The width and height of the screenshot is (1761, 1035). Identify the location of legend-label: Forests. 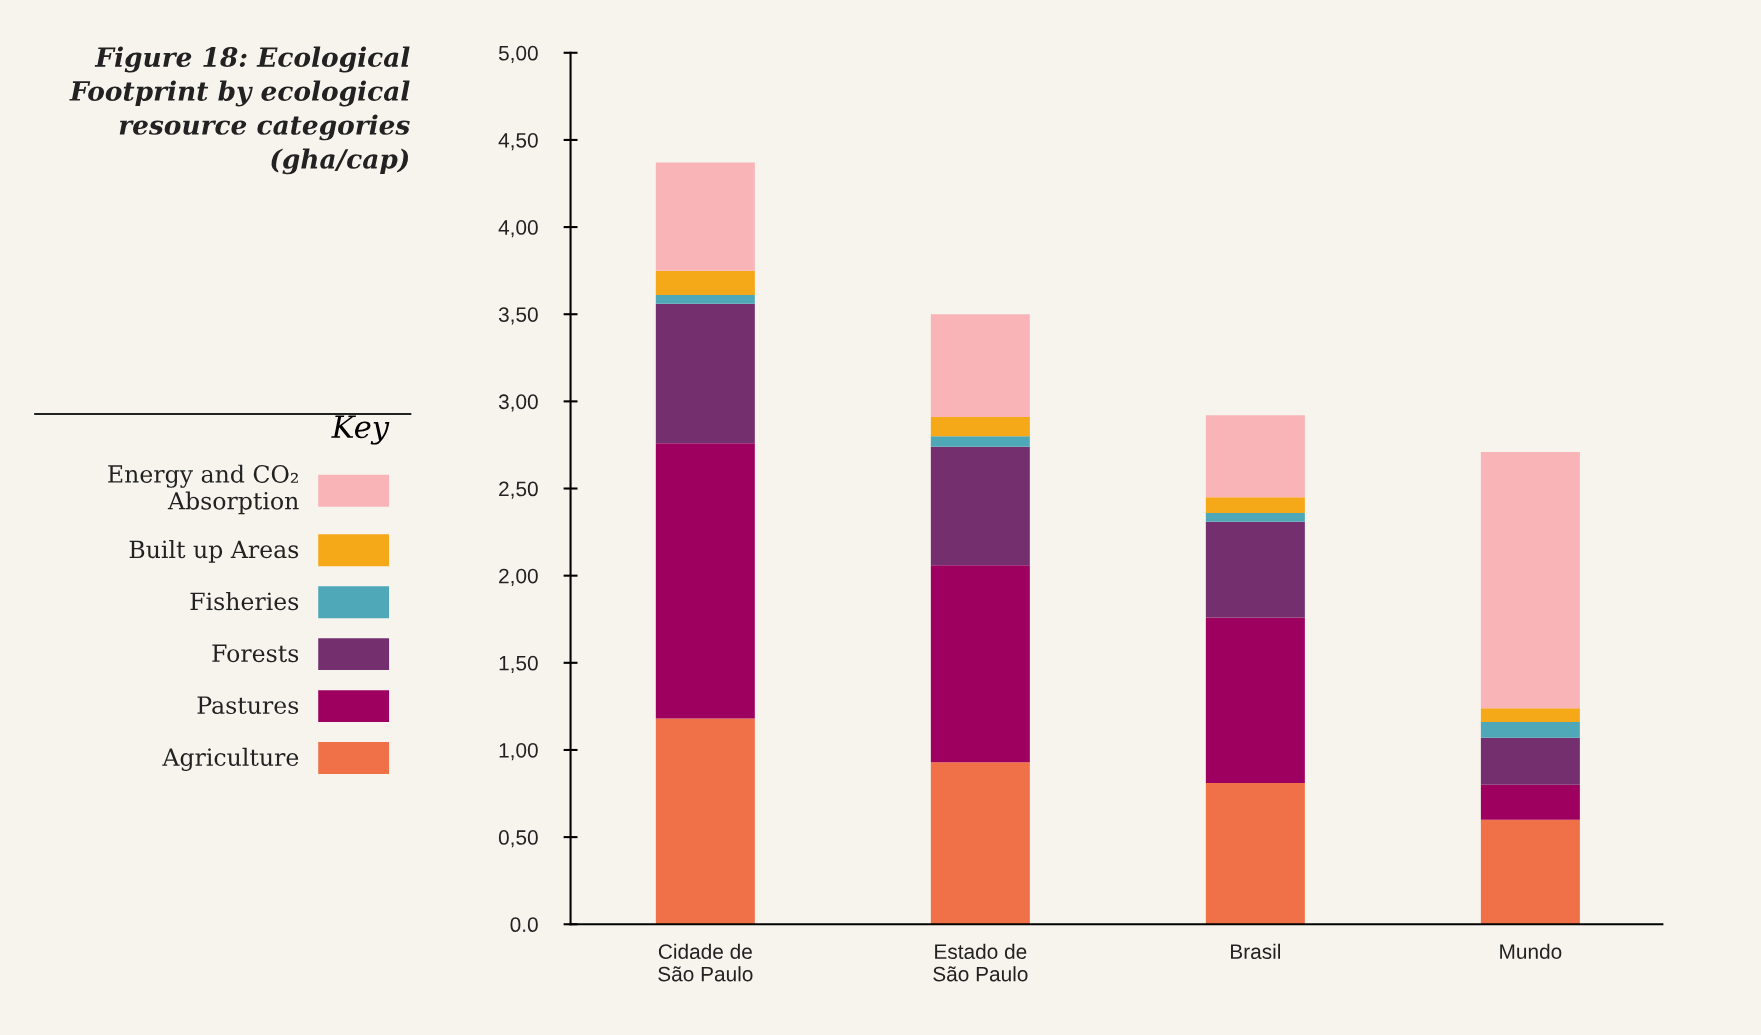
(255, 653).